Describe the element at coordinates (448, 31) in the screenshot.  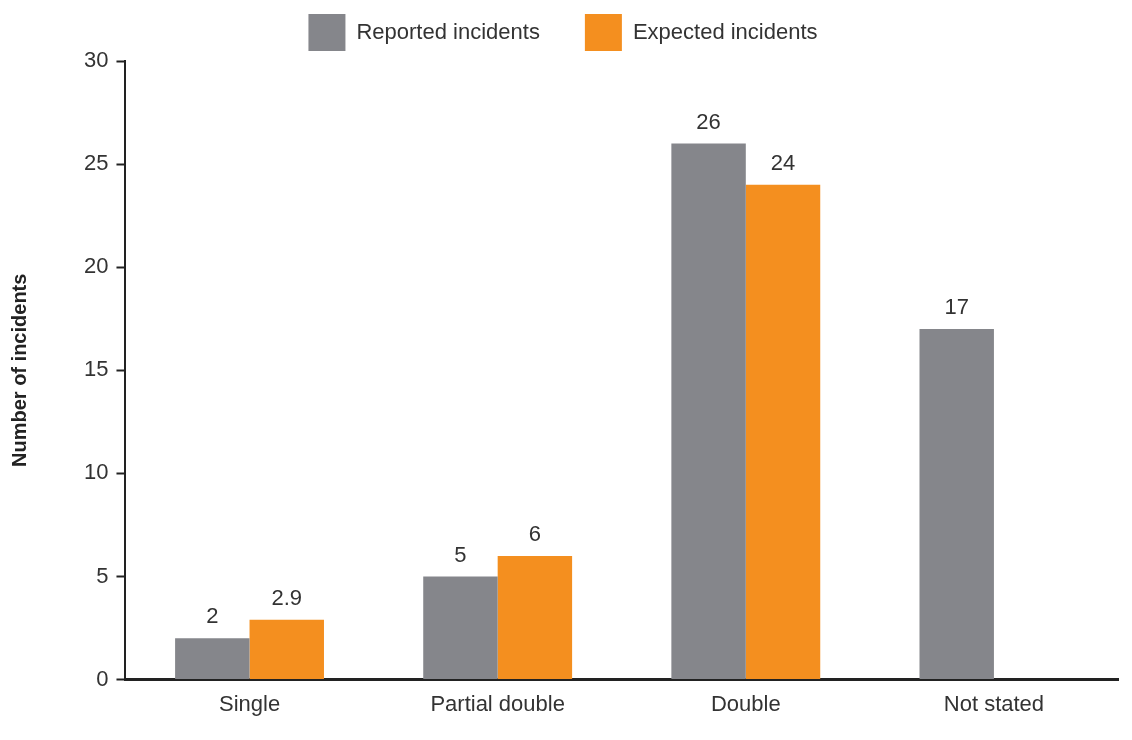
I see `legend-label: Reported incidents` at that location.